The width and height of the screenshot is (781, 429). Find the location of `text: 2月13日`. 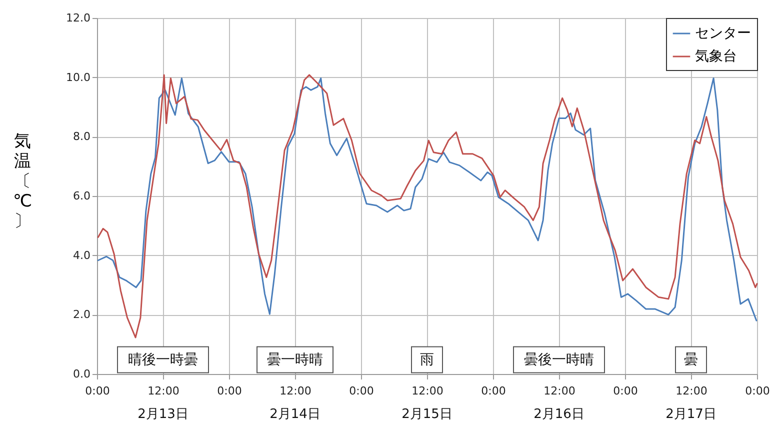

text: 2月13日 is located at coordinates (163, 414).